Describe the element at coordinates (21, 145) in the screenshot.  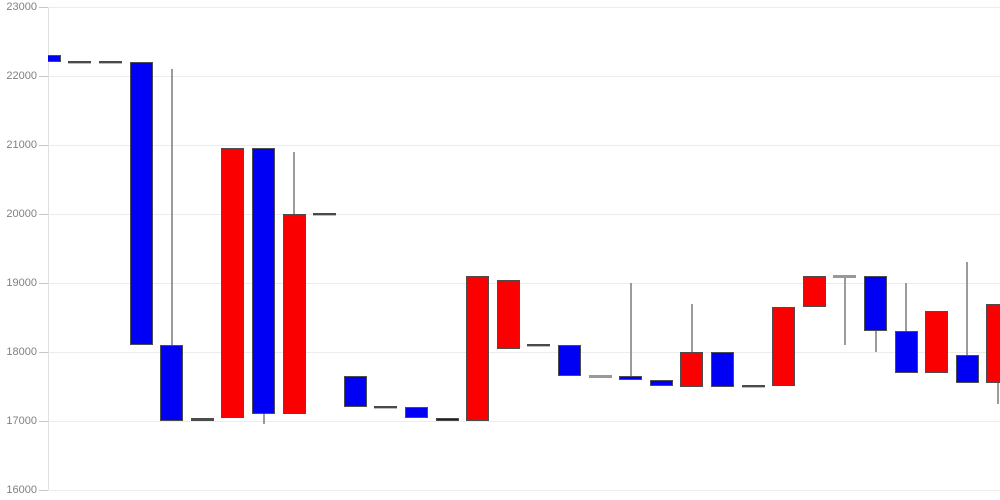
I see `y-axis-label: 21000` at that location.